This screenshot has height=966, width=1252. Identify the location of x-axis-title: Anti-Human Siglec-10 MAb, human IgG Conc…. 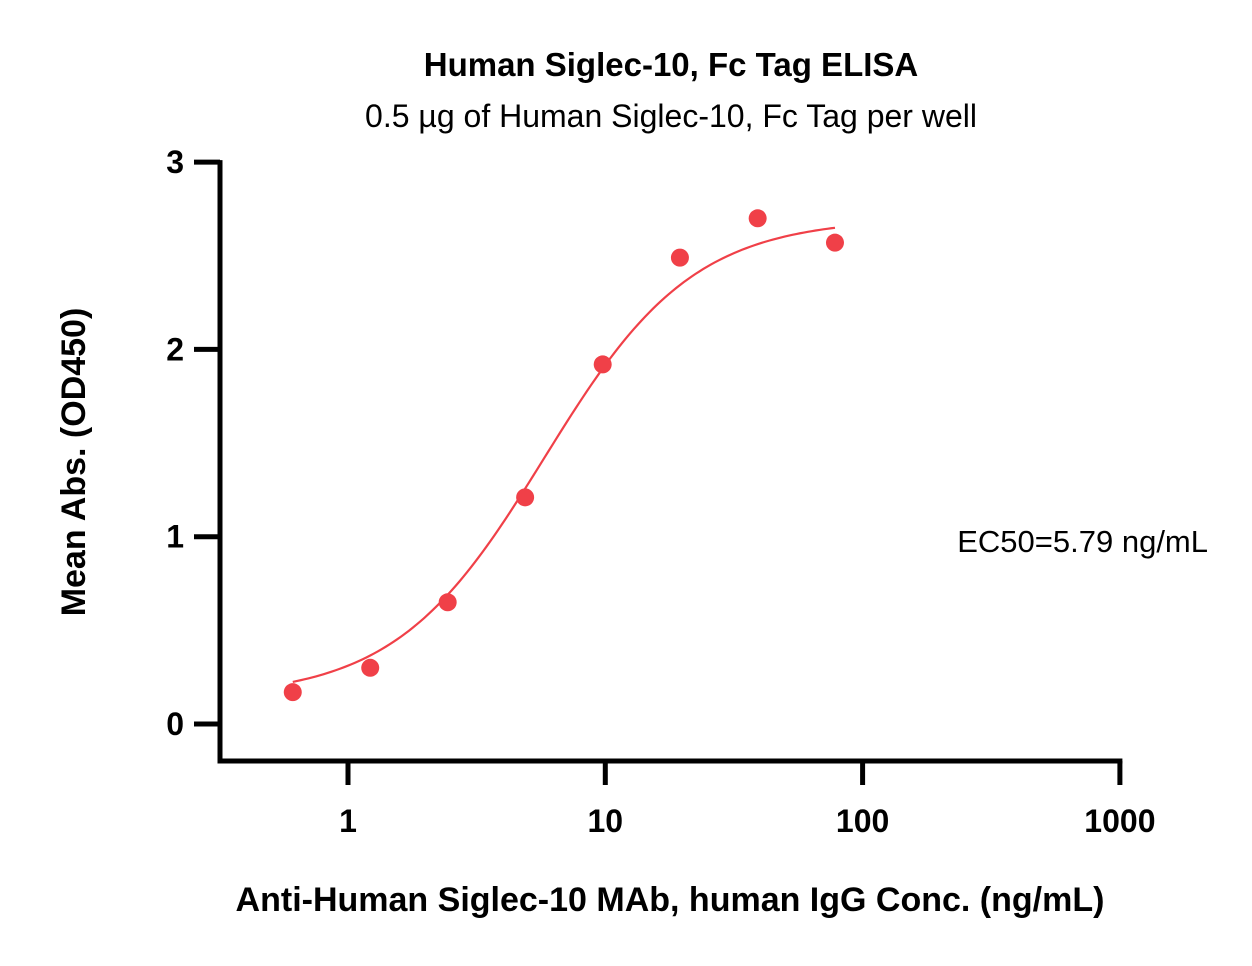
(670, 900).